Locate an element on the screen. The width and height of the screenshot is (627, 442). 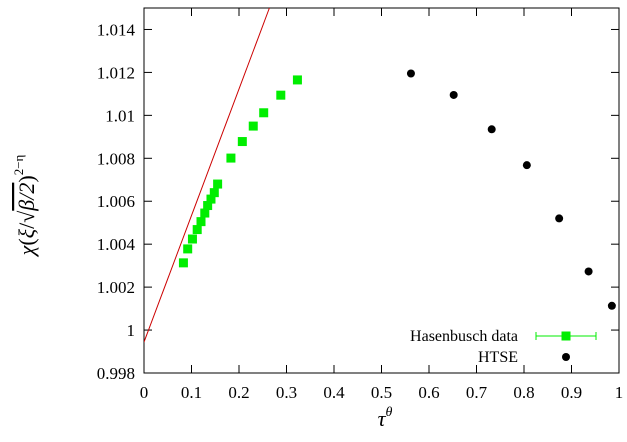
y-title-slash: / is located at coordinates (26, 225).